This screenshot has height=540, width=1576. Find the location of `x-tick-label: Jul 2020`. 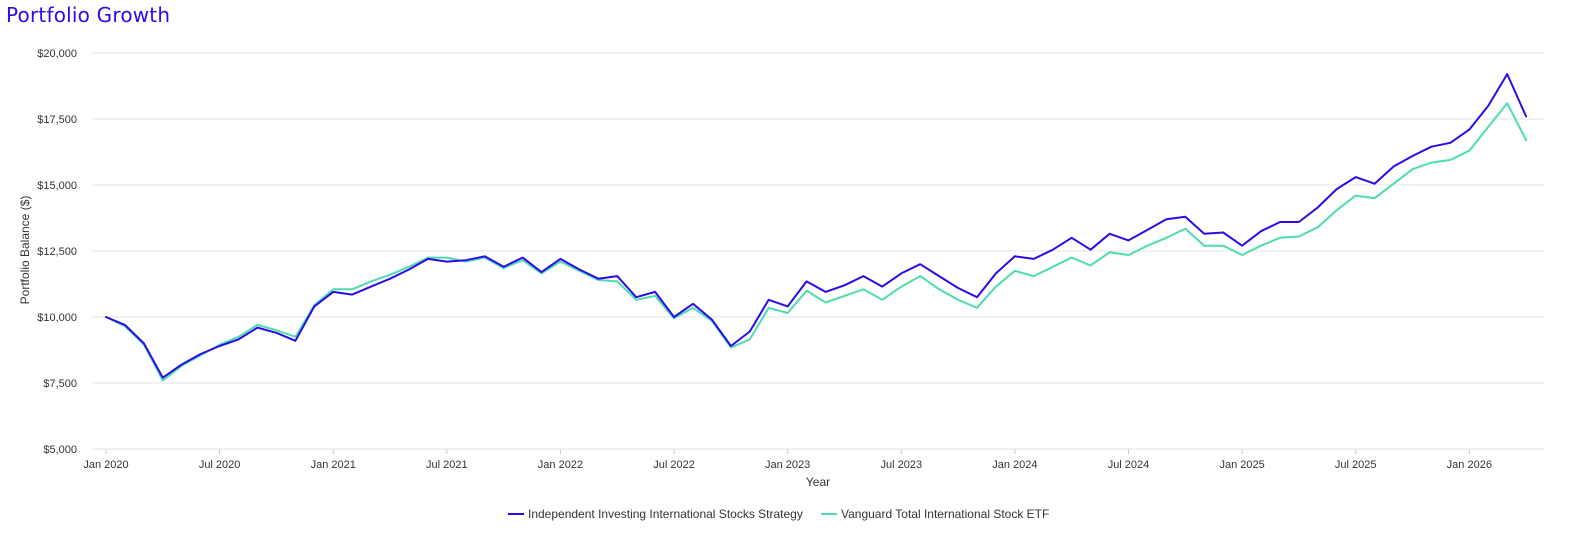

x-tick-label: Jul 2020 is located at coordinates (220, 465).